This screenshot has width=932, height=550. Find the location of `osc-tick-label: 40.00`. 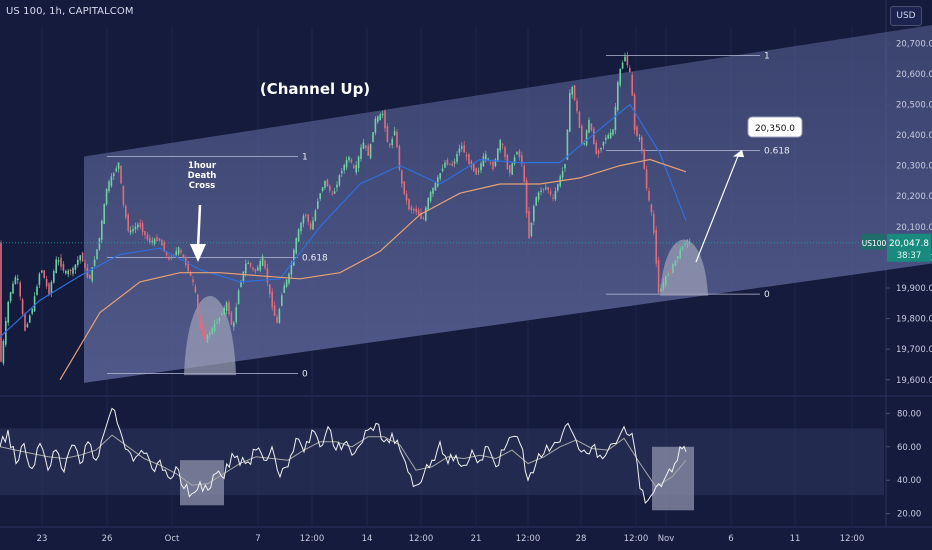

osc-tick-label: 40.00 is located at coordinates (909, 481).